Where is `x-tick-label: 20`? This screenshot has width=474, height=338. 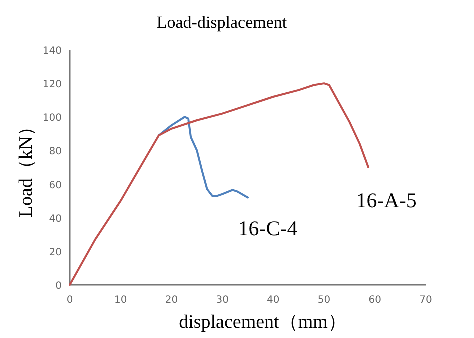 x-tick-label: 20 is located at coordinates (171, 300).